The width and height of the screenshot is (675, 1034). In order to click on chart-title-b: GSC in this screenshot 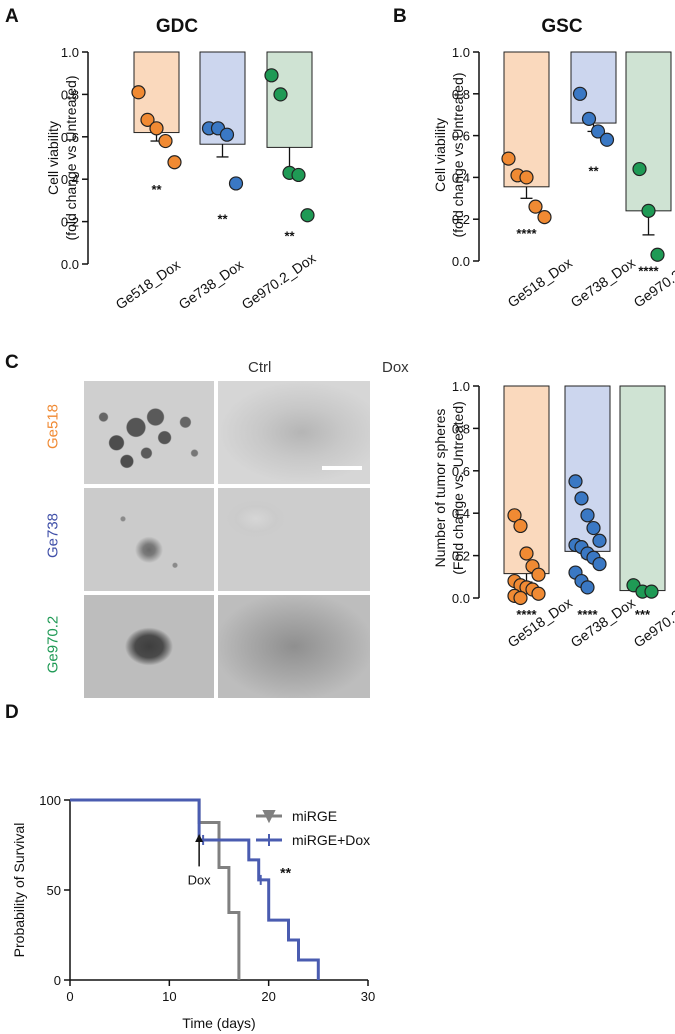, I will do `click(561, 26)`.